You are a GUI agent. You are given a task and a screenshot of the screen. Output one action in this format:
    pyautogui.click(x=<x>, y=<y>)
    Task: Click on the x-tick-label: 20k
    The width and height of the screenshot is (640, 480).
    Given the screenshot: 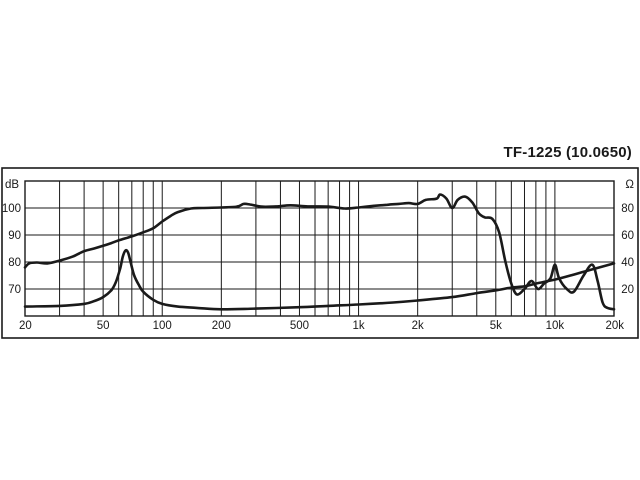 What is the action you would take?
    pyautogui.click(x=614, y=326)
    